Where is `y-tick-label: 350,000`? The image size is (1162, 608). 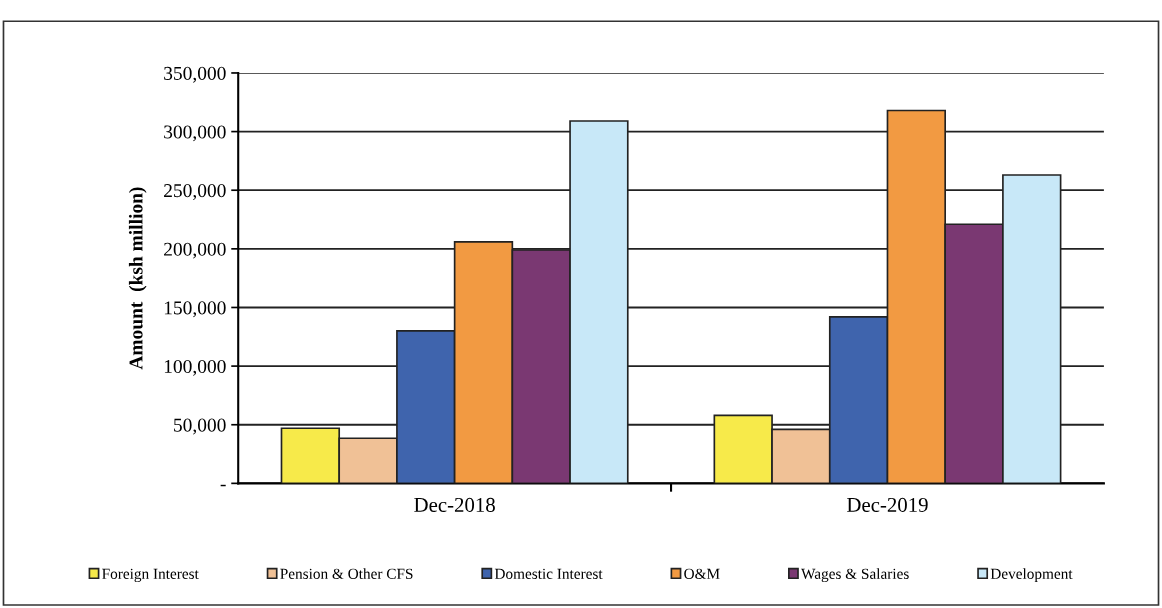 y-tick-label: 350,000 is located at coordinates (195, 74).